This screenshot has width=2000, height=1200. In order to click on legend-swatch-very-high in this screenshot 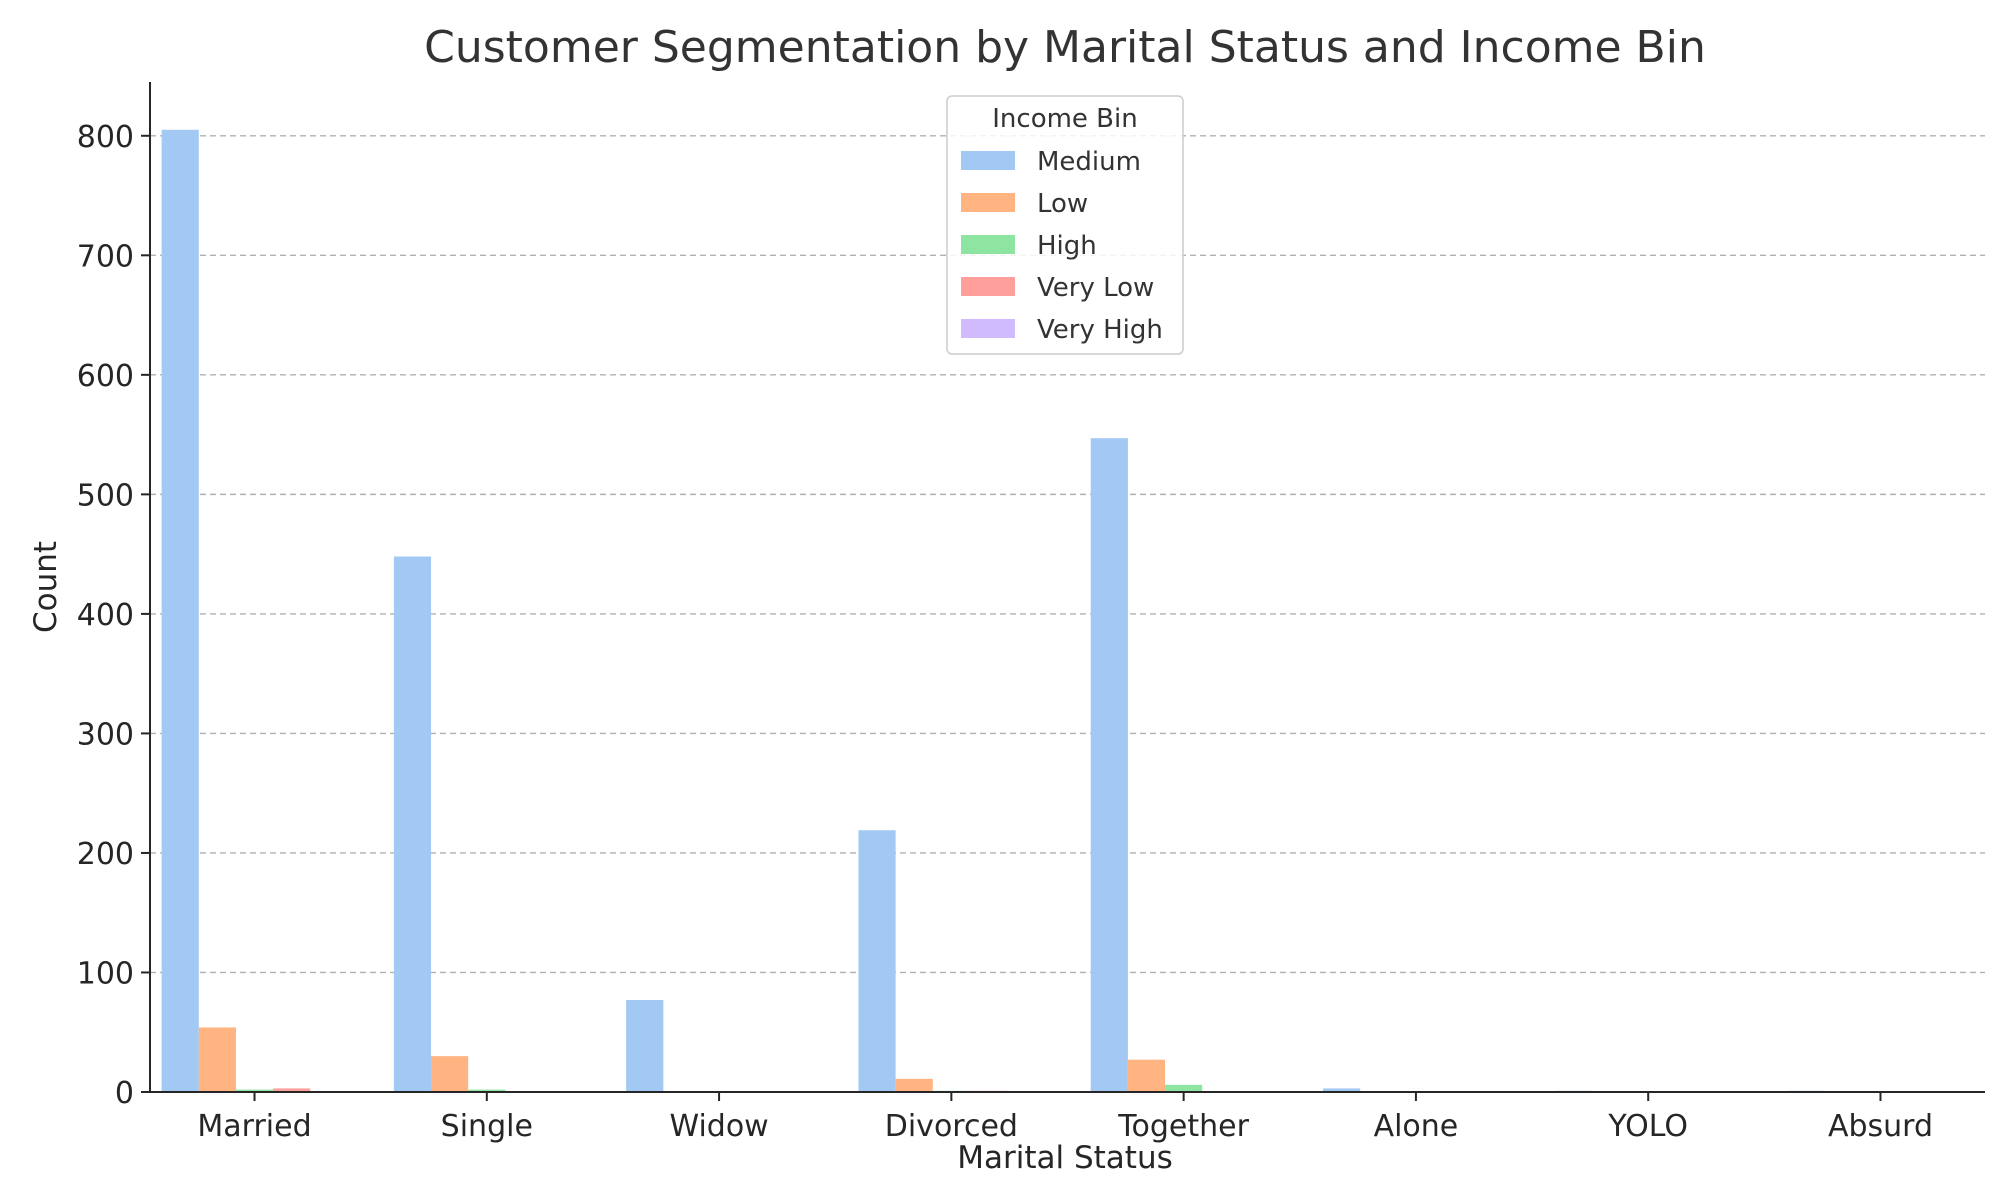, I will do `click(988, 328)`.